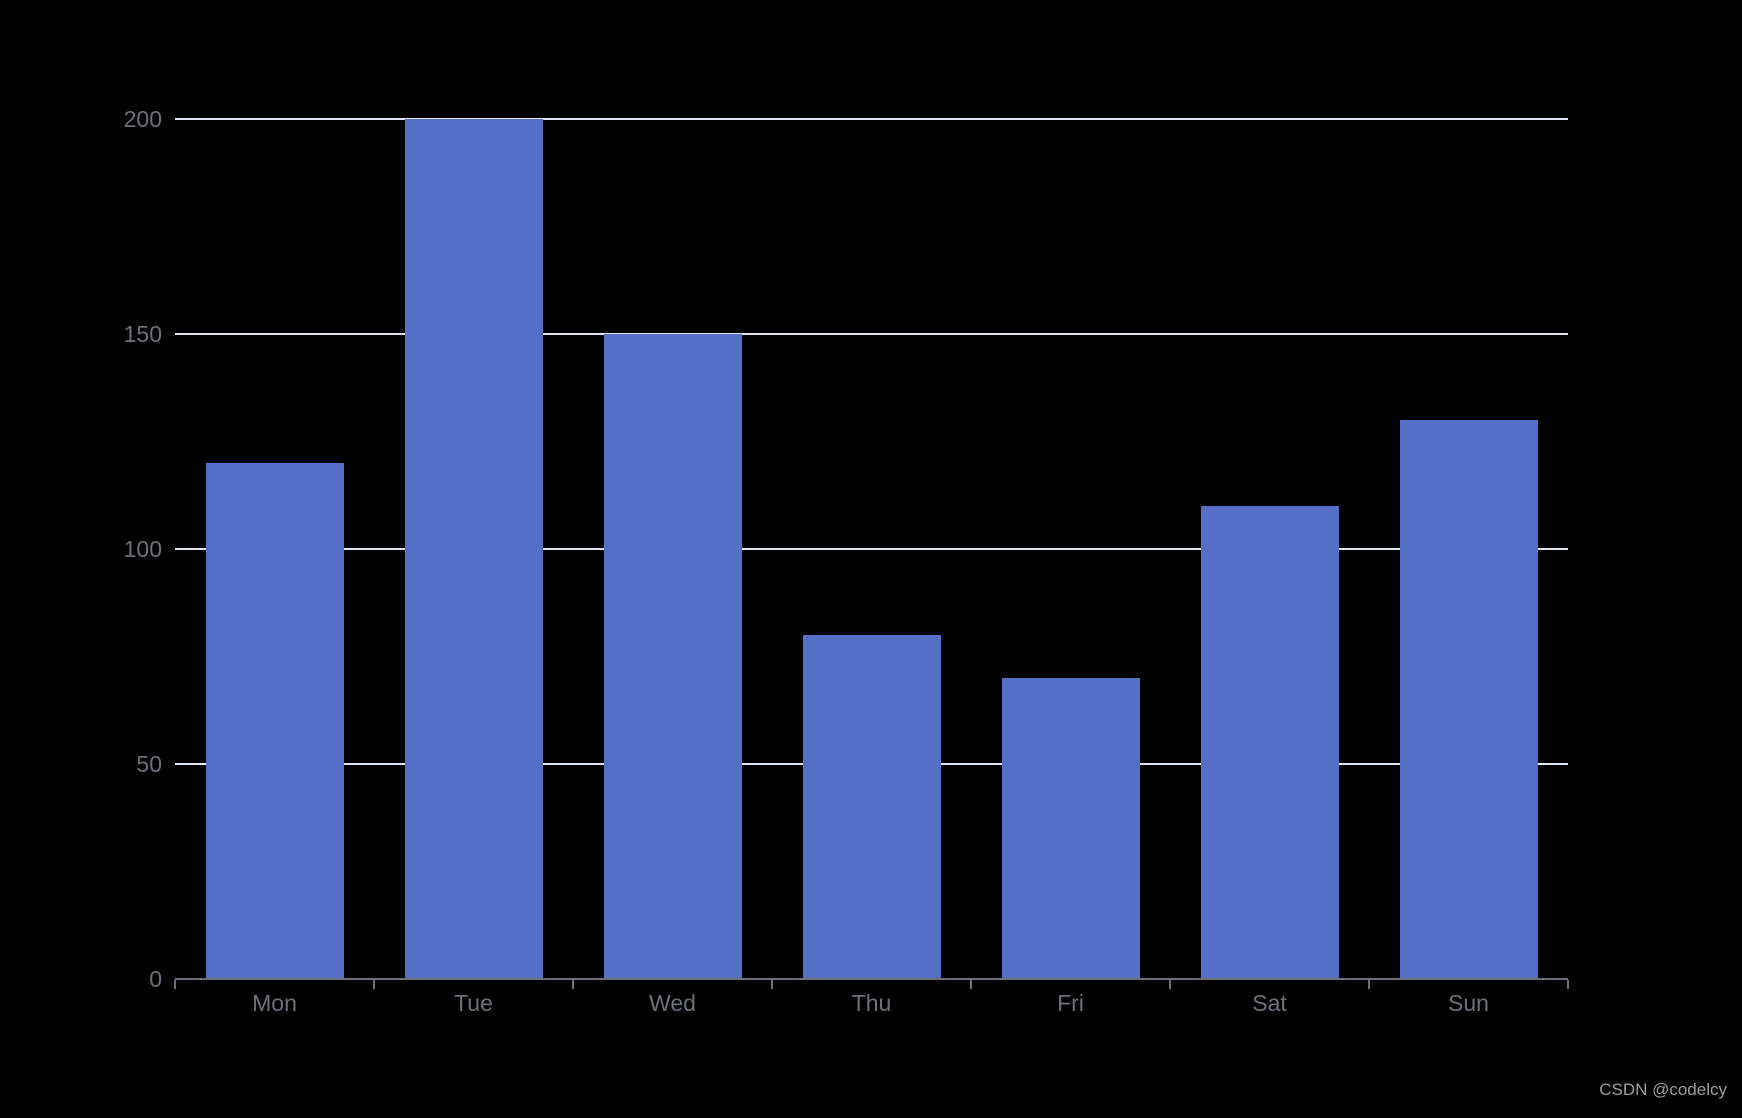  What do you see at coordinates (1269, 1003) in the screenshot?
I see `x-axis-label-sat: Sat` at bounding box center [1269, 1003].